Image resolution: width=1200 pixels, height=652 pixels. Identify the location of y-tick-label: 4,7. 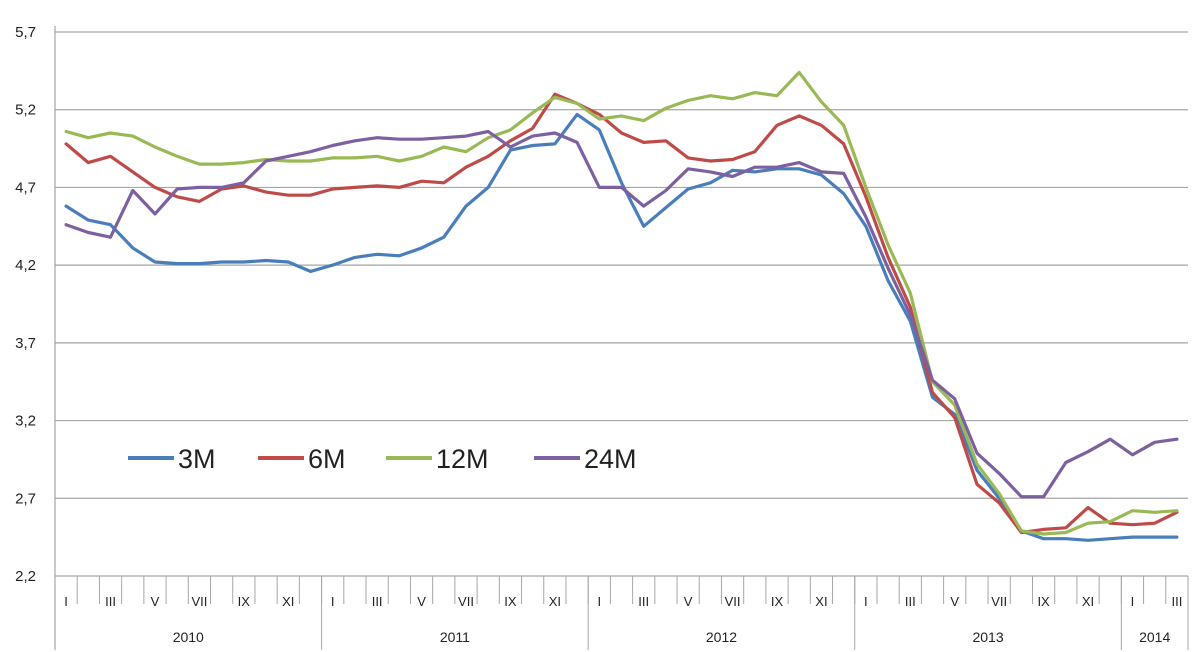
(25, 187).